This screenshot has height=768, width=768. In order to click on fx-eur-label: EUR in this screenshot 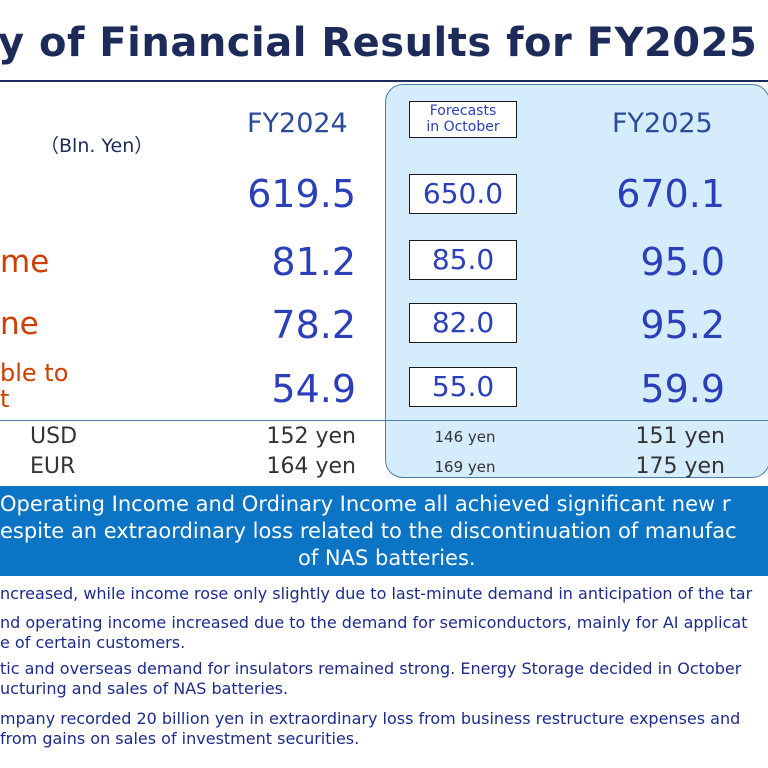, I will do `click(53, 466)`.